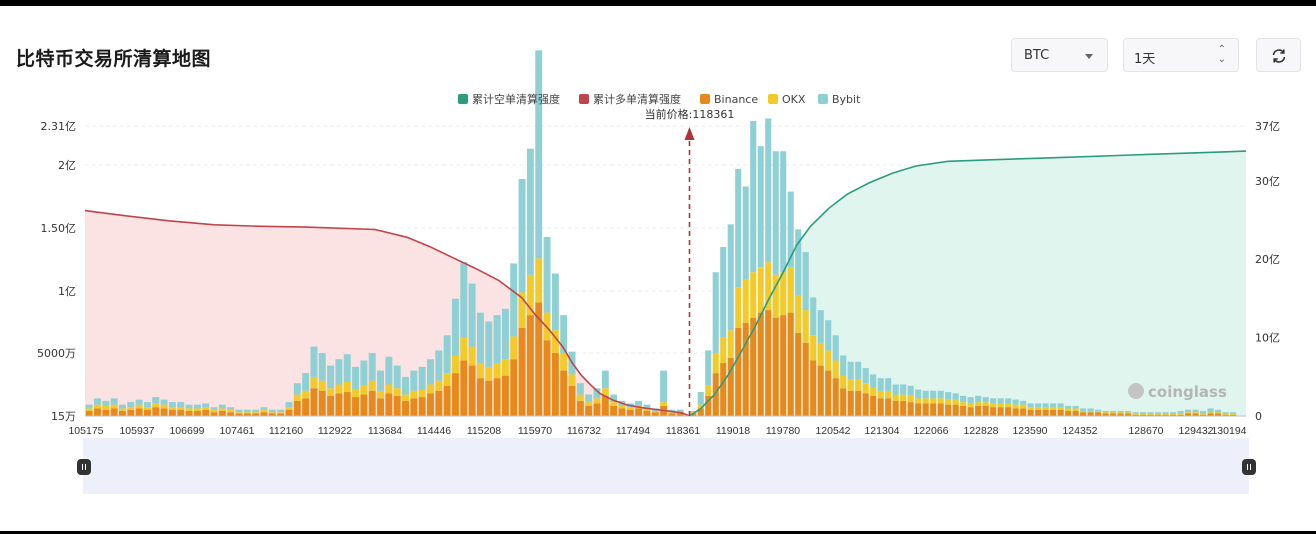 The width and height of the screenshot is (1316, 534). Describe the element at coordinates (1228, 431) in the screenshot. I see `x-tick-label: 130194` at that location.